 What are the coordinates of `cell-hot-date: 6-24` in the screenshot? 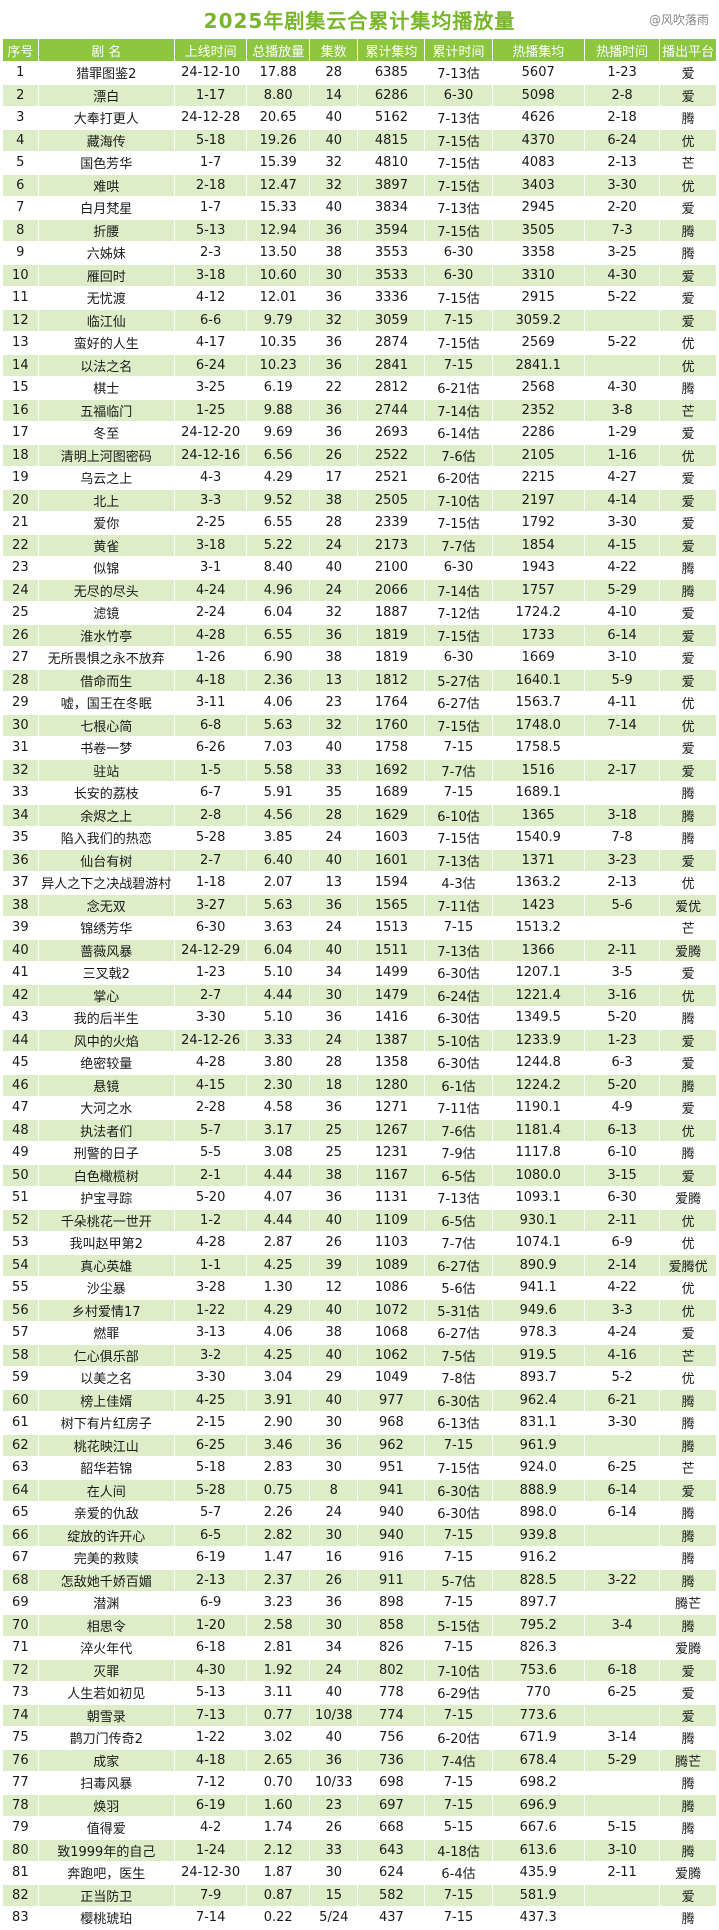 It's located at (622, 140).